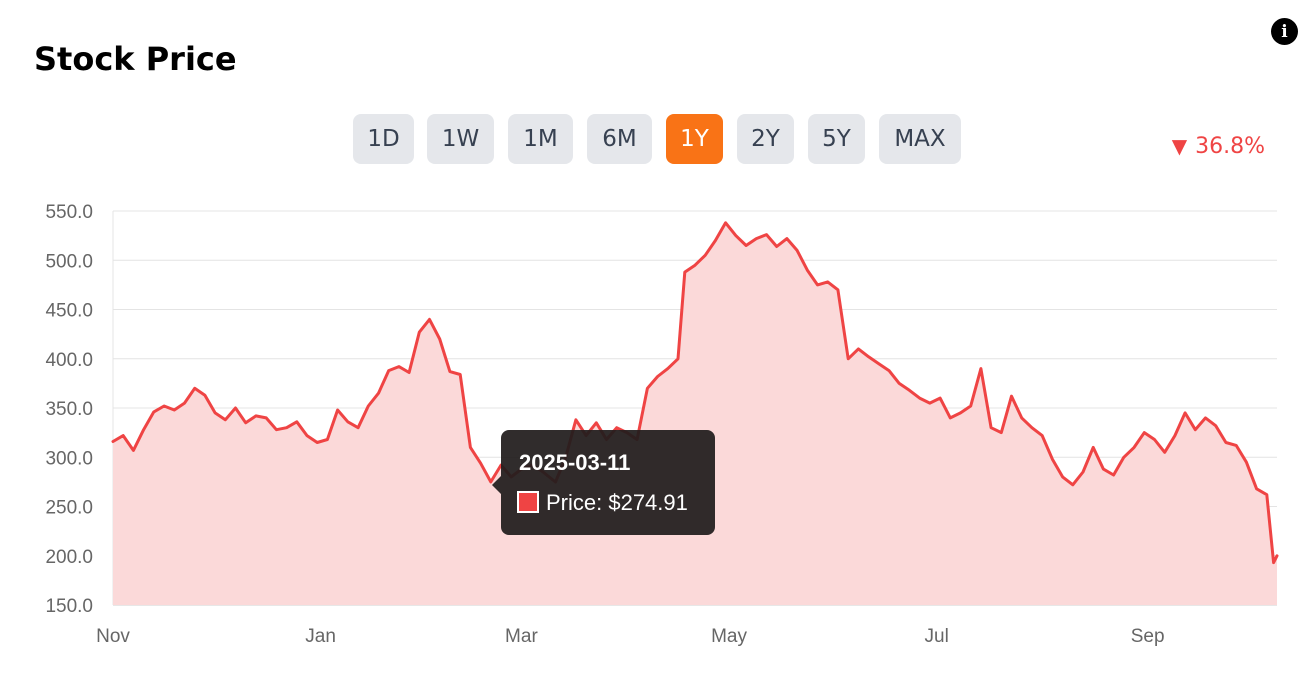 This screenshot has height=687, width=1311. What do you see at coordinates (521, 636) in the screenshot?
I see `x-tick-label: Mar` at bounding box center [521, 636].